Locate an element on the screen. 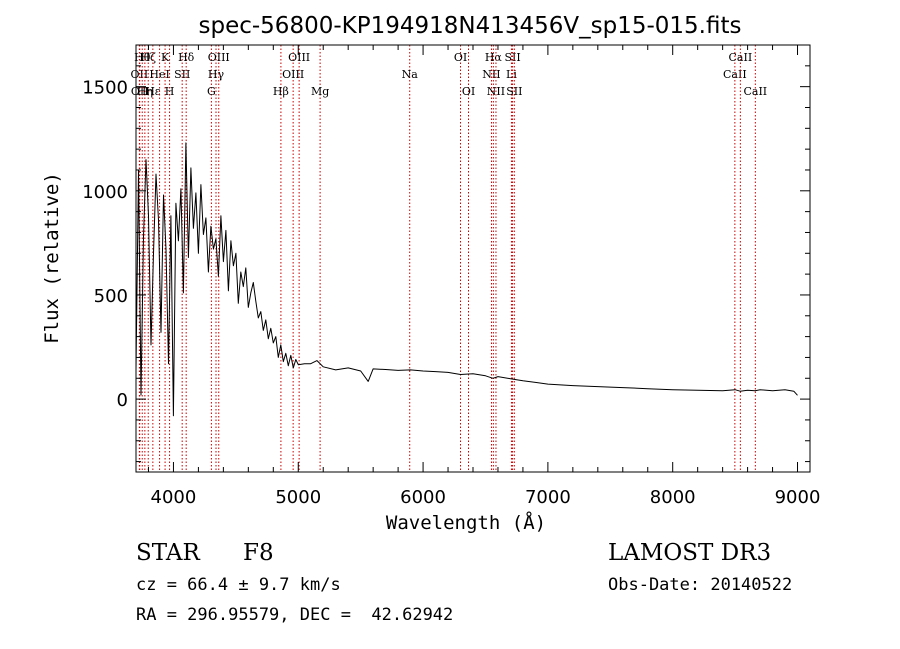  coordinates: RA = 296.95579, DEC = 42.62942 is located at coordinates (294, 615).